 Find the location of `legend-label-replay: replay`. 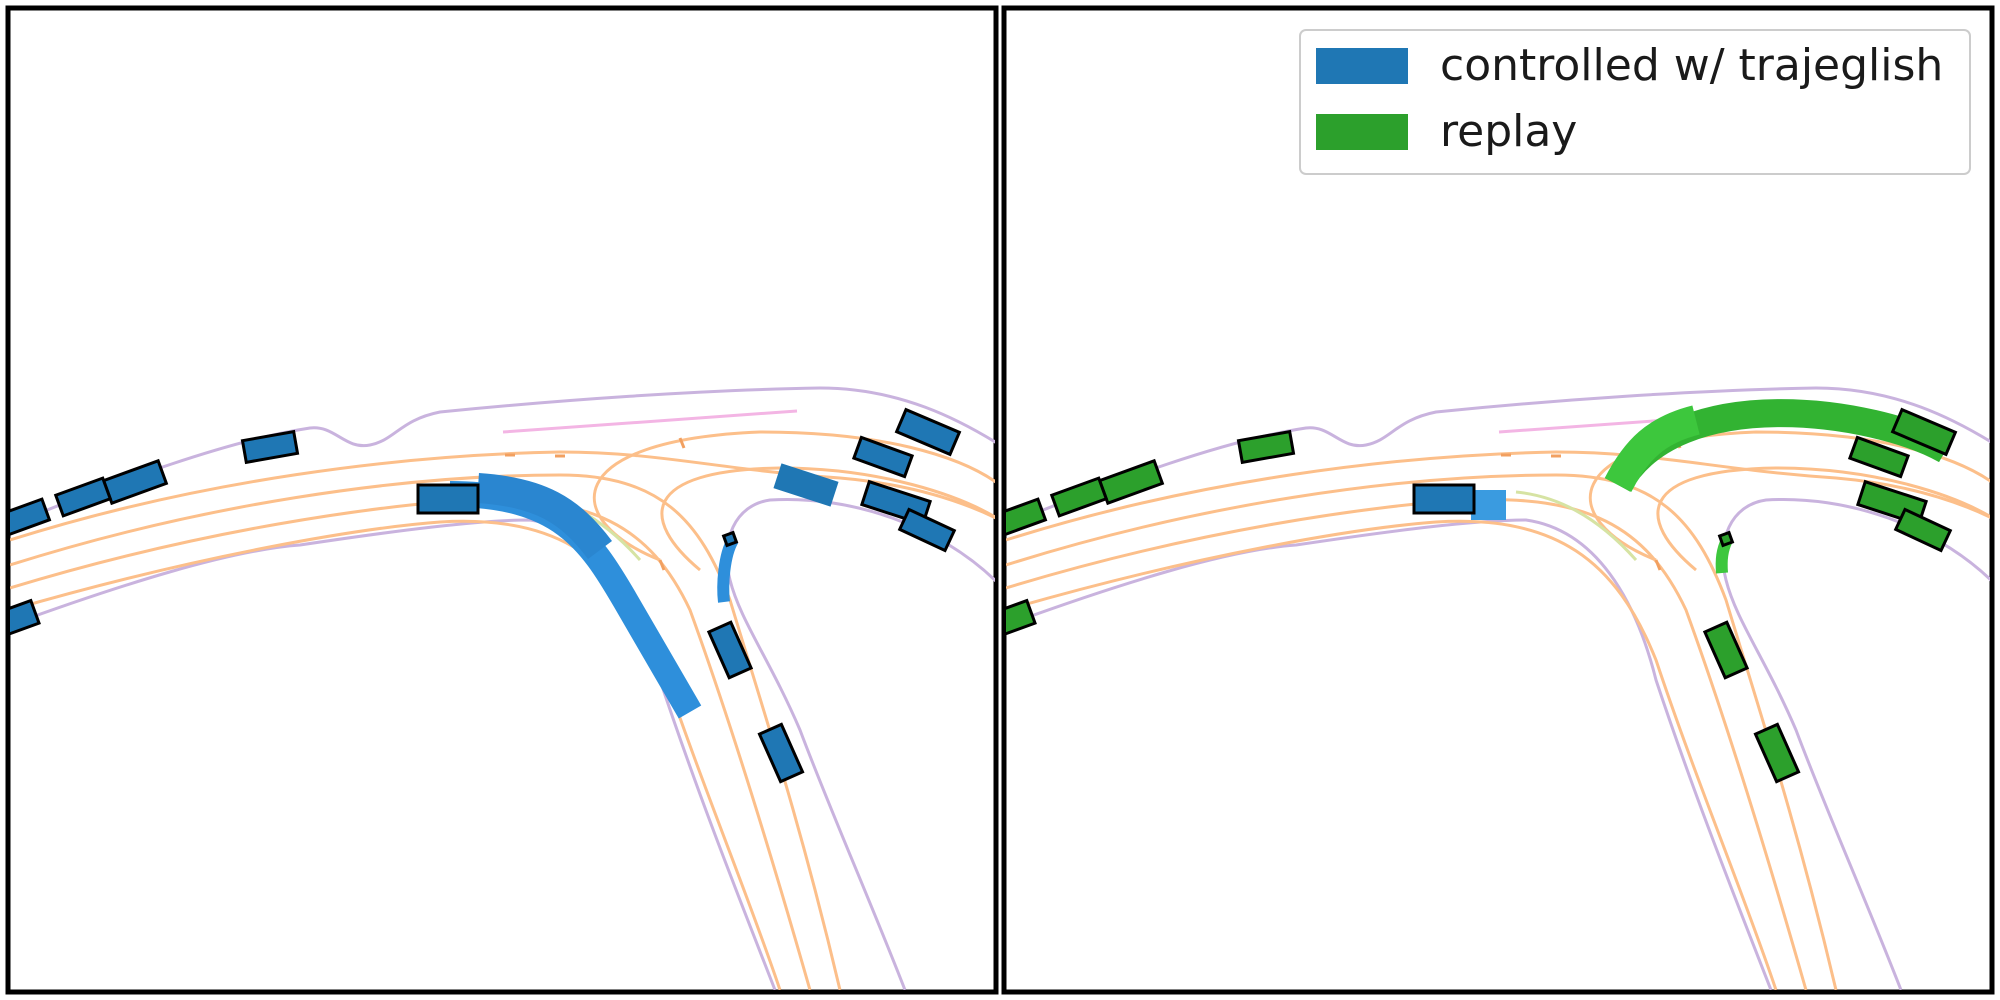

legend-label-replay: replay is located at coordinates (1508, 131).